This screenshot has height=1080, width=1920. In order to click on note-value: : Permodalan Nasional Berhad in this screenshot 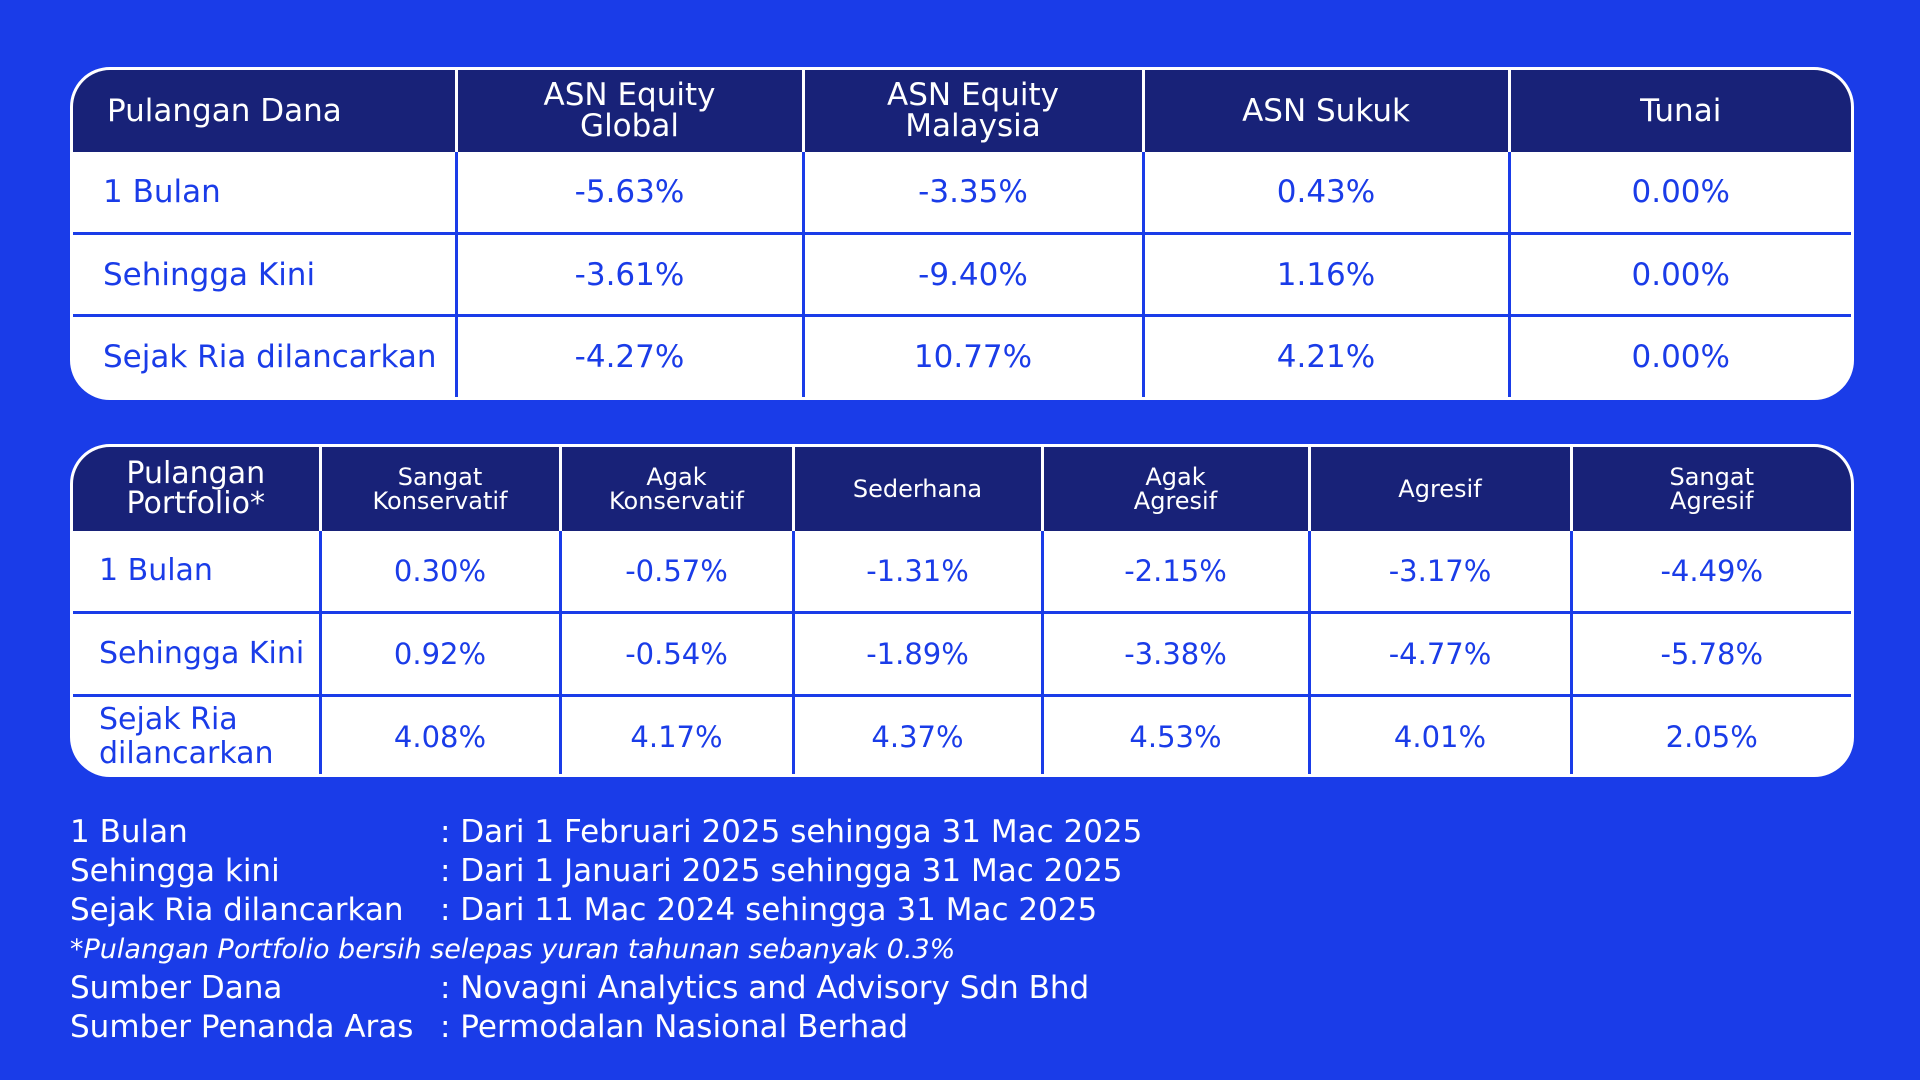, I will do `click(674, 1027)`.